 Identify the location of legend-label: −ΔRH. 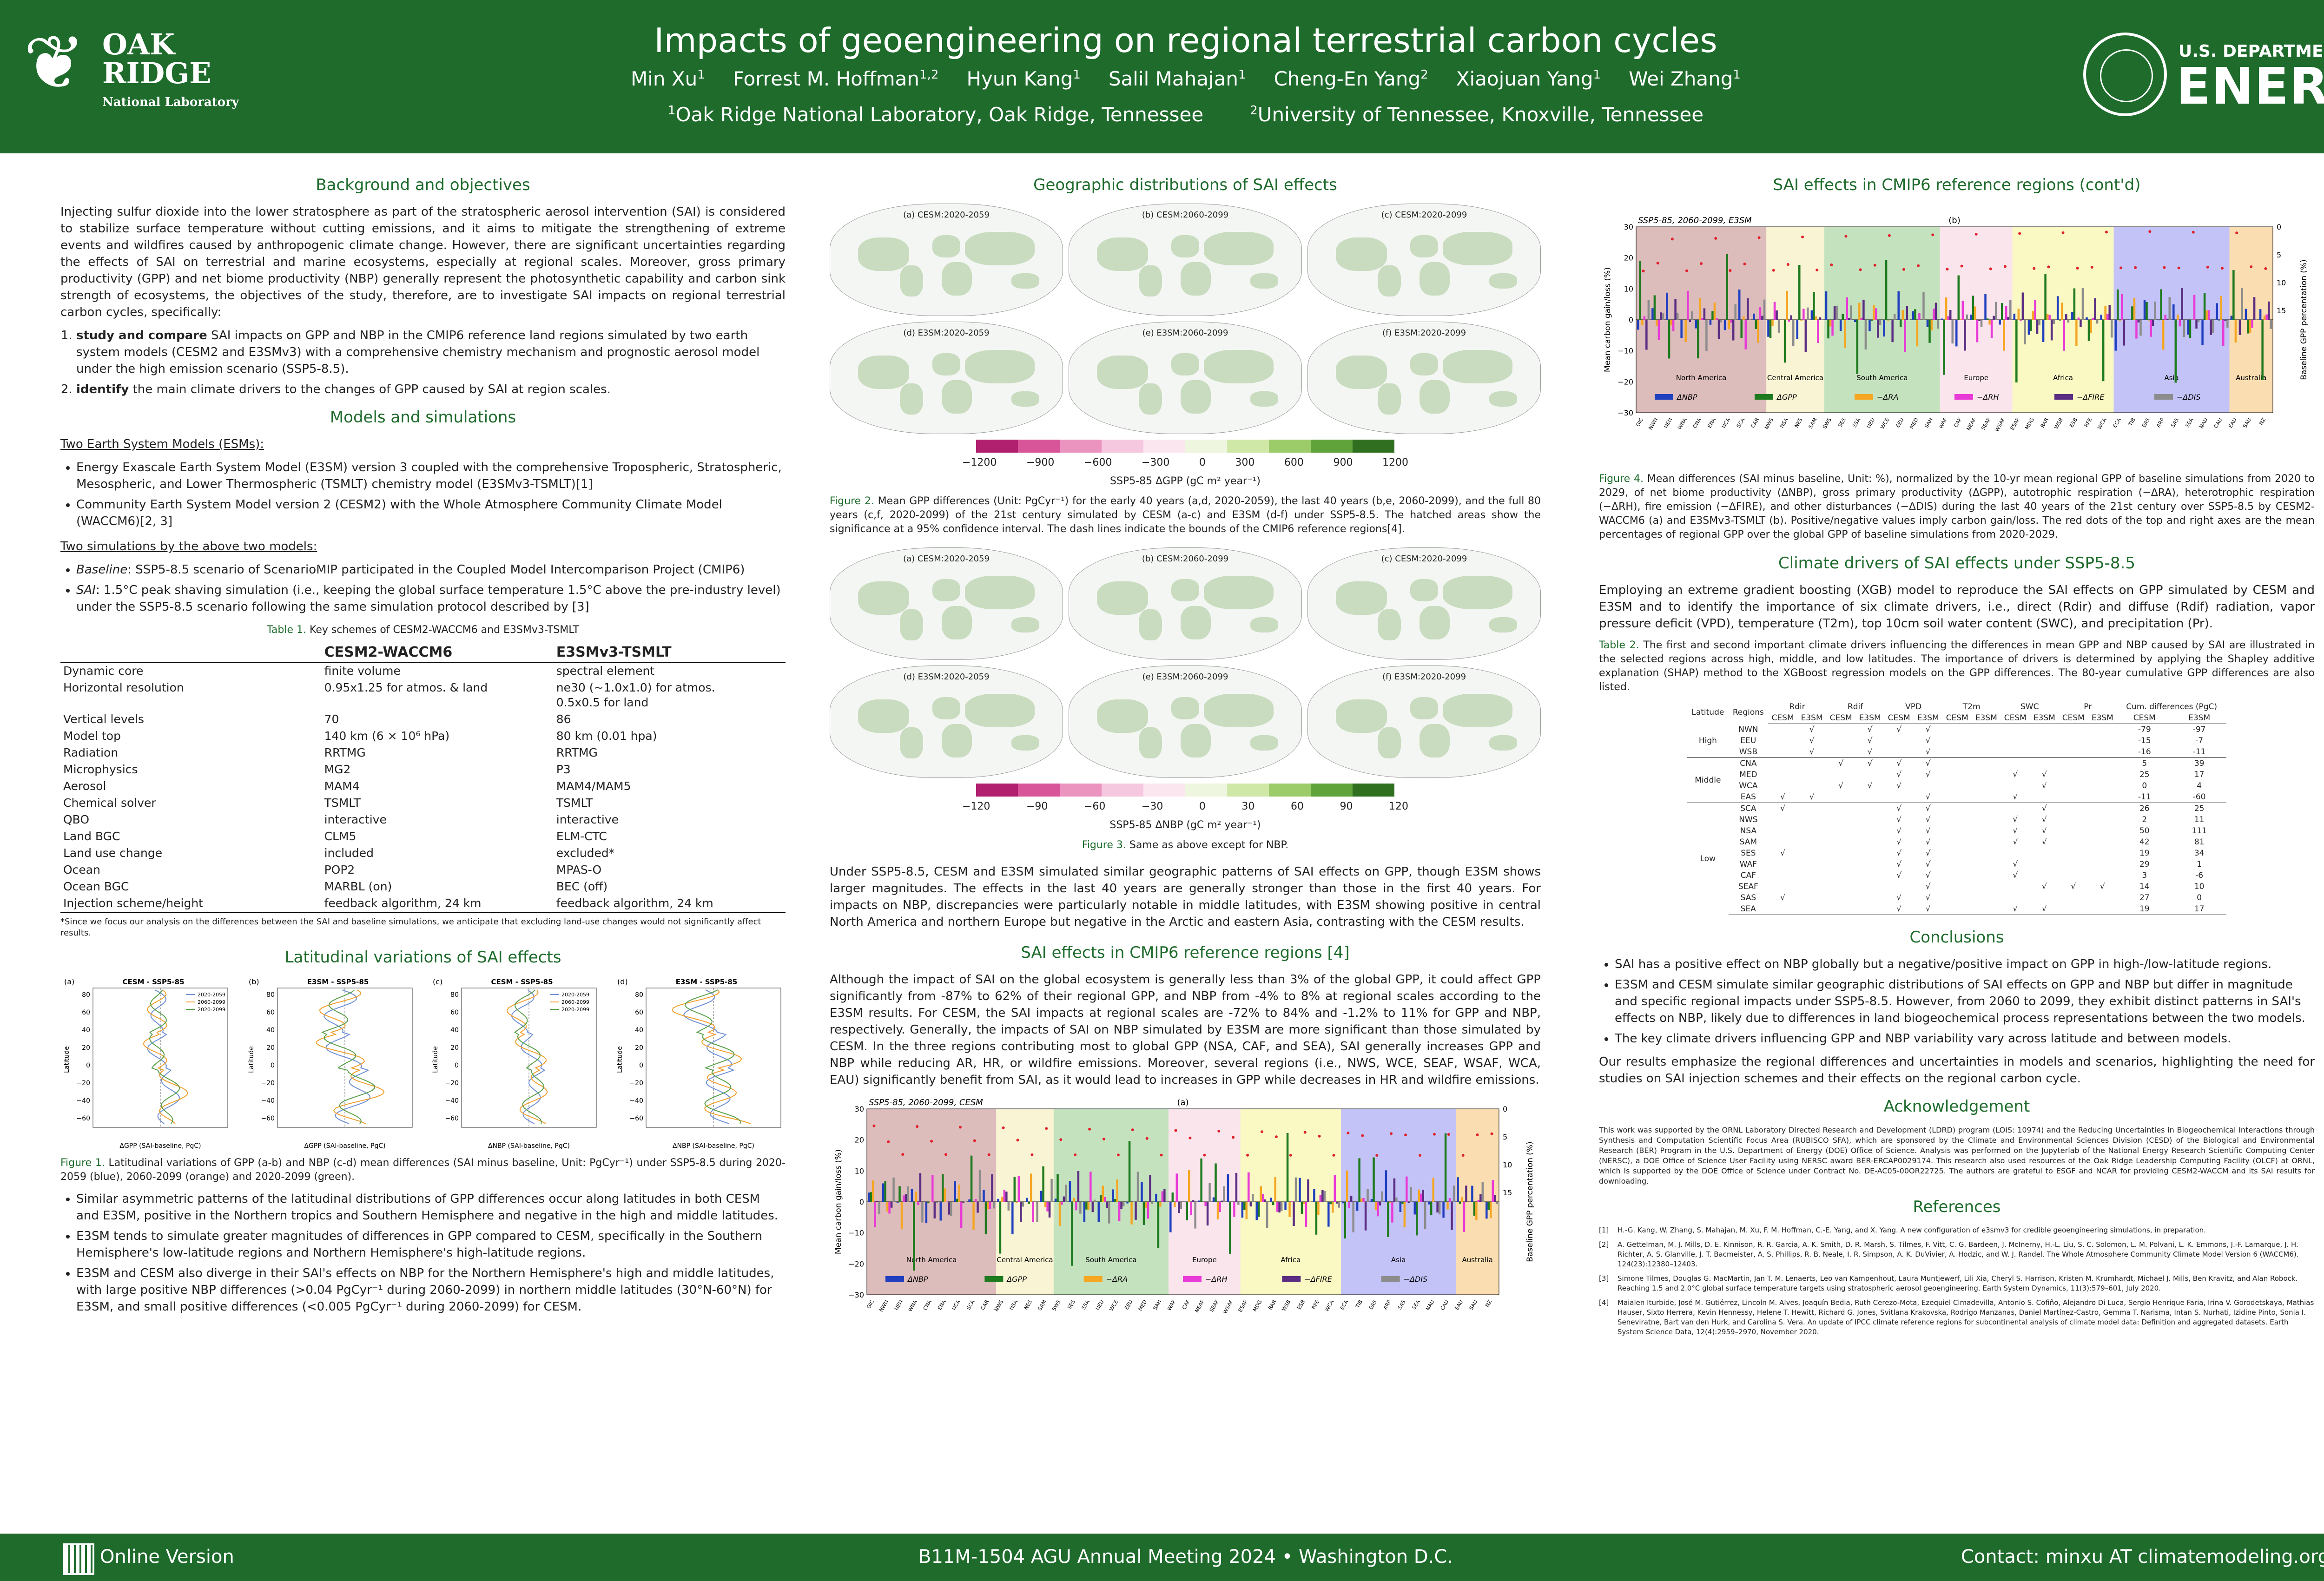
(1216, 1280).